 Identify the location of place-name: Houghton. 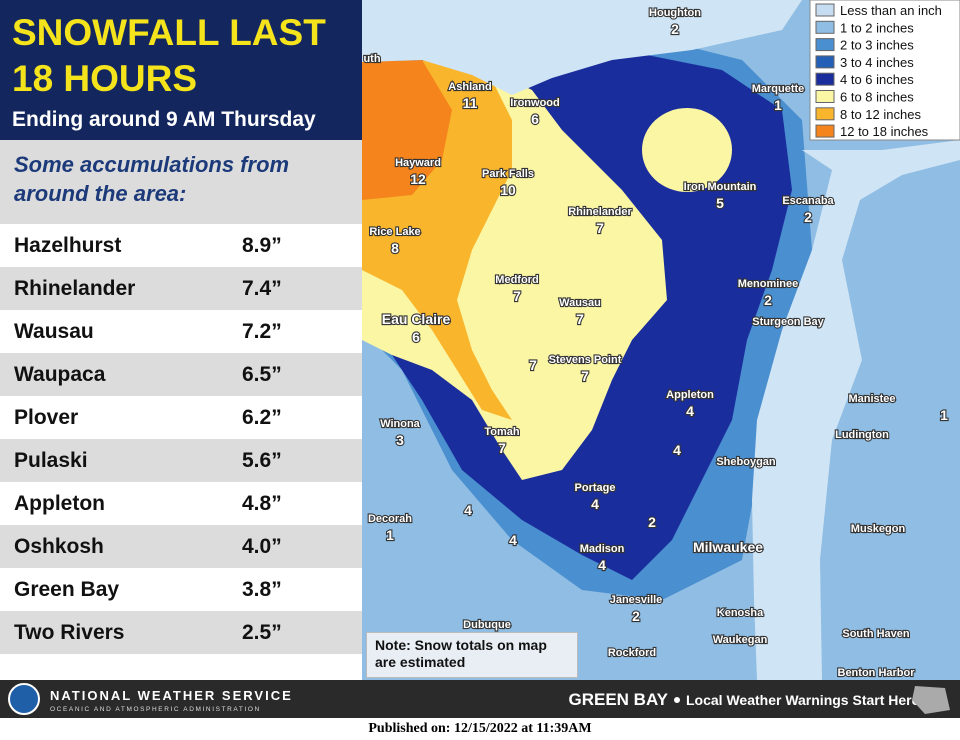
(675, 13).